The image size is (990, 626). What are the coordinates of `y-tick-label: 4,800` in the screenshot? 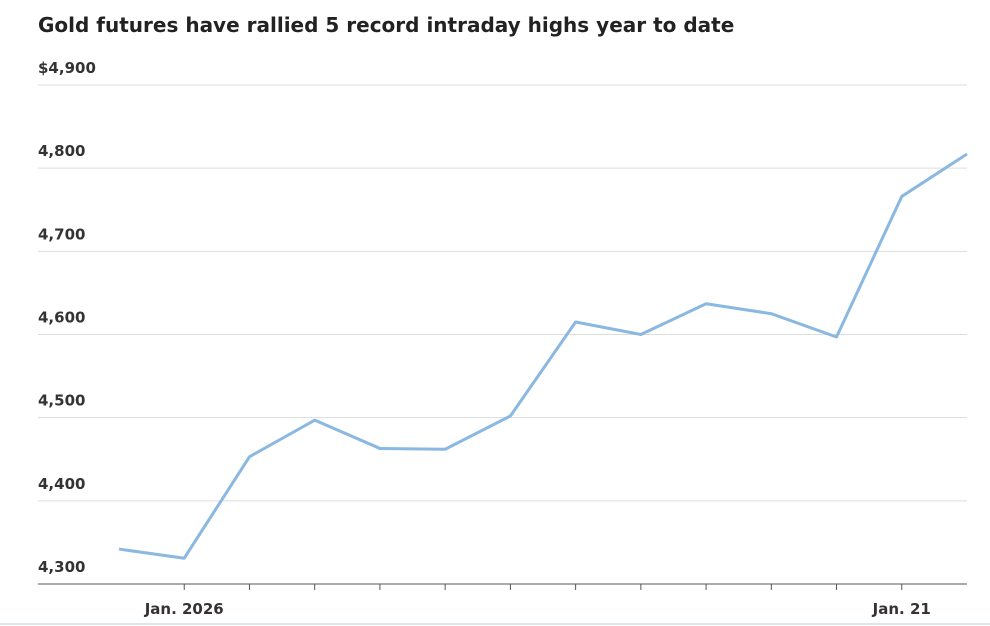 It's located at (61, 151).